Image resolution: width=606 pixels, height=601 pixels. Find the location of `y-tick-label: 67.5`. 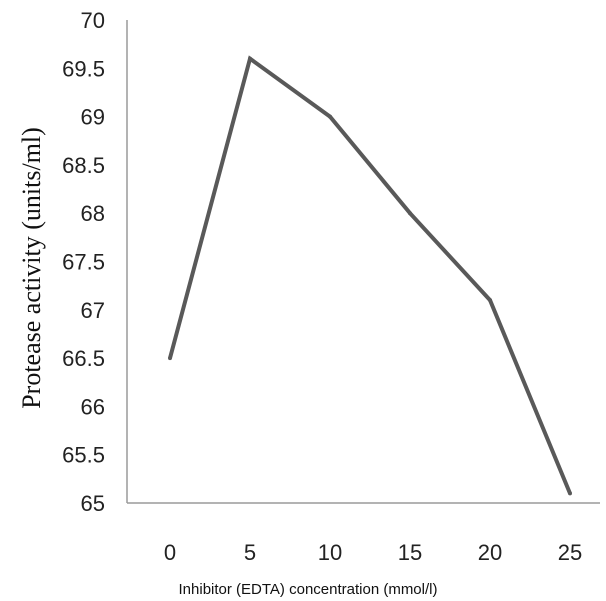

y-tick-label: 67.5 is located at coordinates (83, 262).